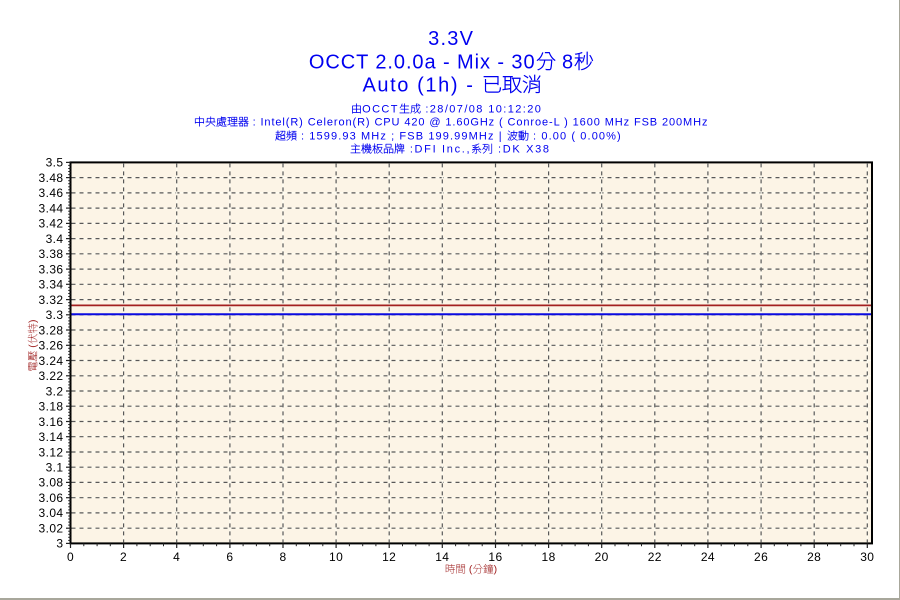 Image resolution: width=900 pixels, height=600 pixels. Describe the element at coordinates (51, 208) in the screenshot. I see `svg-text: 3.44` at that location.